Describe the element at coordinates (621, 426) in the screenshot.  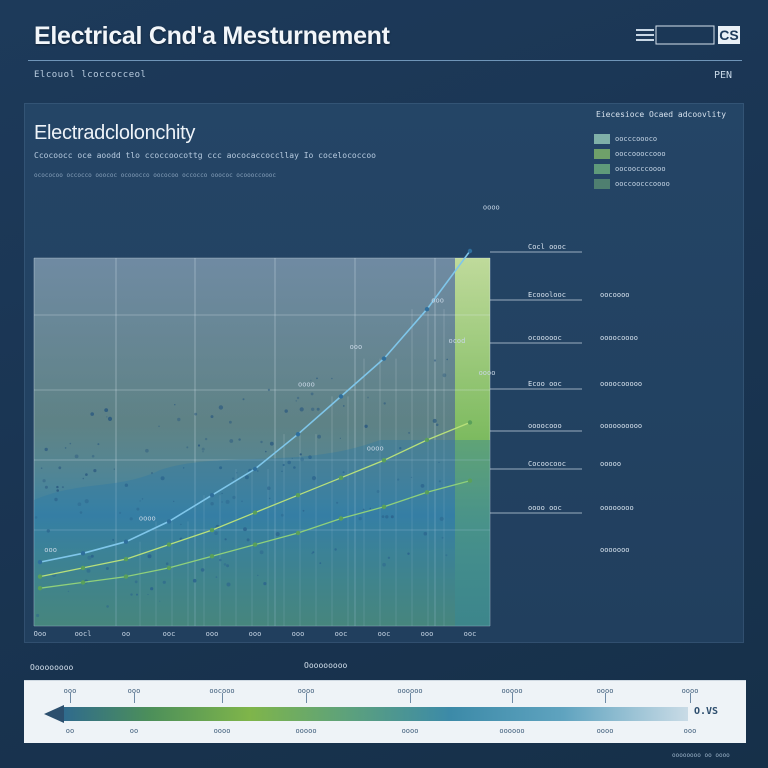
I see `right-label-right: oooooooooo` at that location.